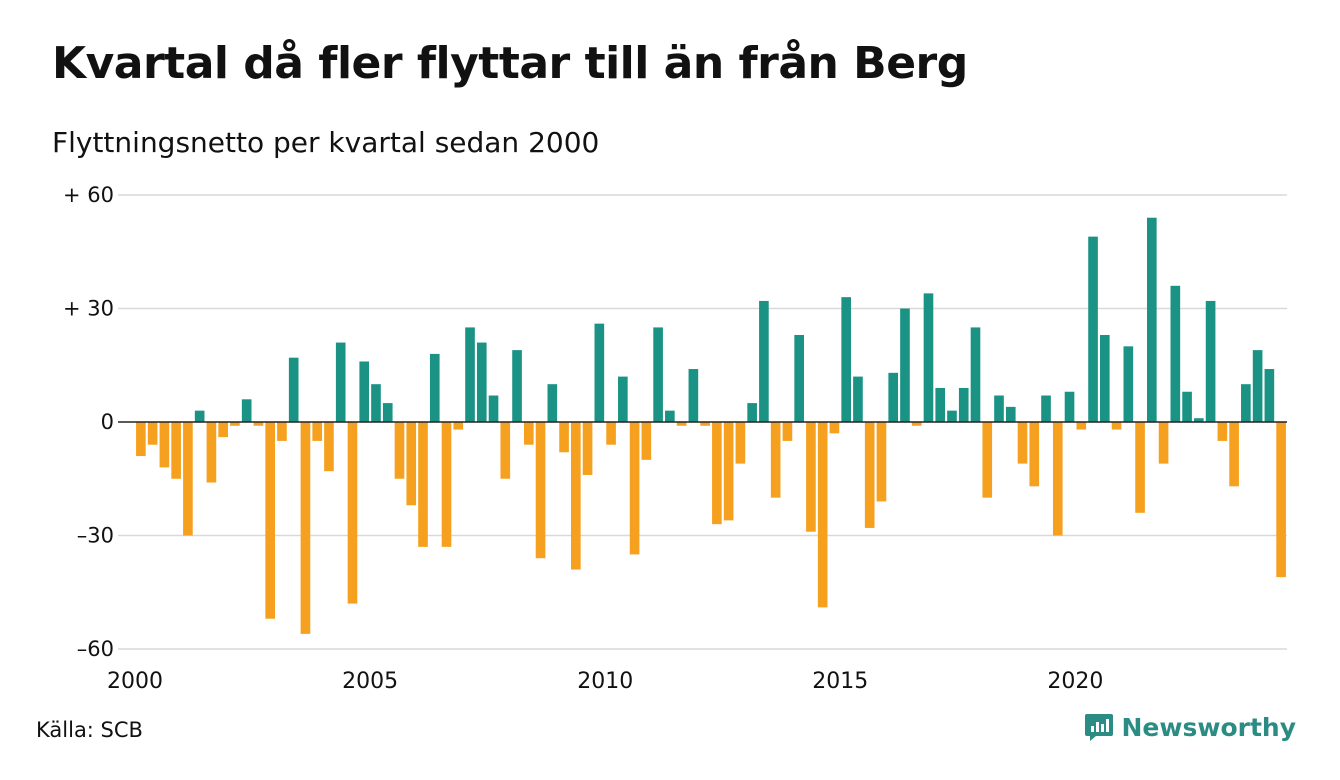 The height and width of the screenshot is (780, 1340). What do you see at coordinates (1098, 727) in the screenshot?
I see `newsworthy-logo-icon` at bounding box center [1098, 727].